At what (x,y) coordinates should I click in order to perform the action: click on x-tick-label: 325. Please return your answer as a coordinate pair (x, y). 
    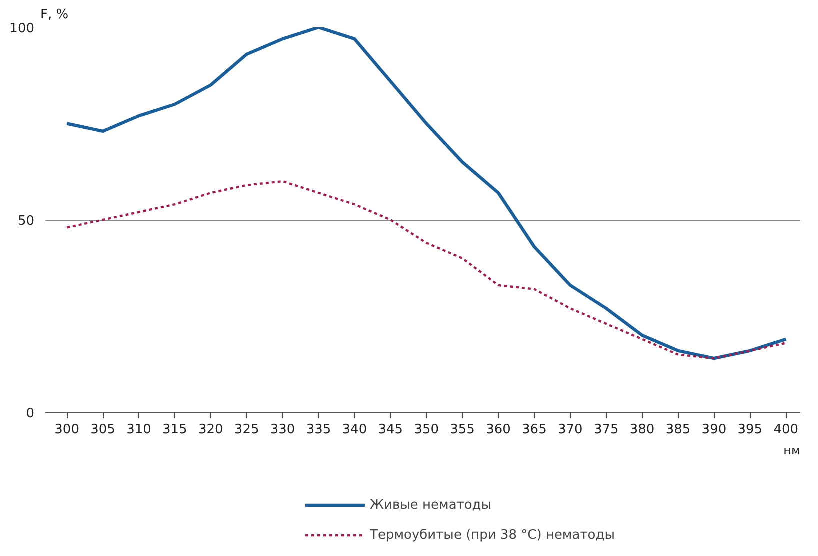
    Looking at the image, I should click on (247, 430).